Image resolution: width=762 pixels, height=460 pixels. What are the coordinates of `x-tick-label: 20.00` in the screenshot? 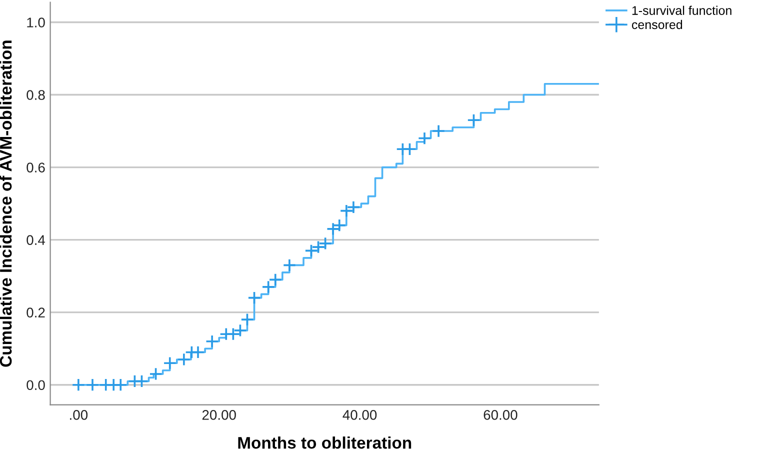 It's located at (219, 415).